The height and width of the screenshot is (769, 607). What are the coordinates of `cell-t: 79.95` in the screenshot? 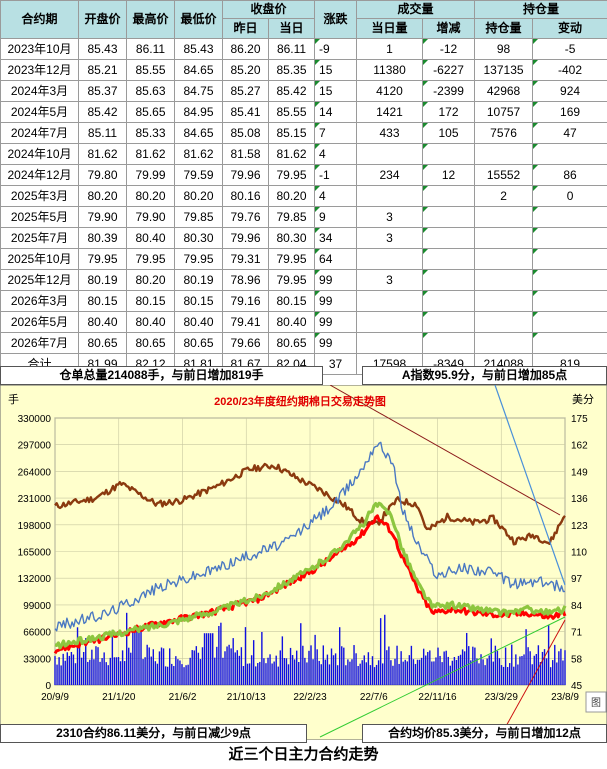 It's located at (291, 280).